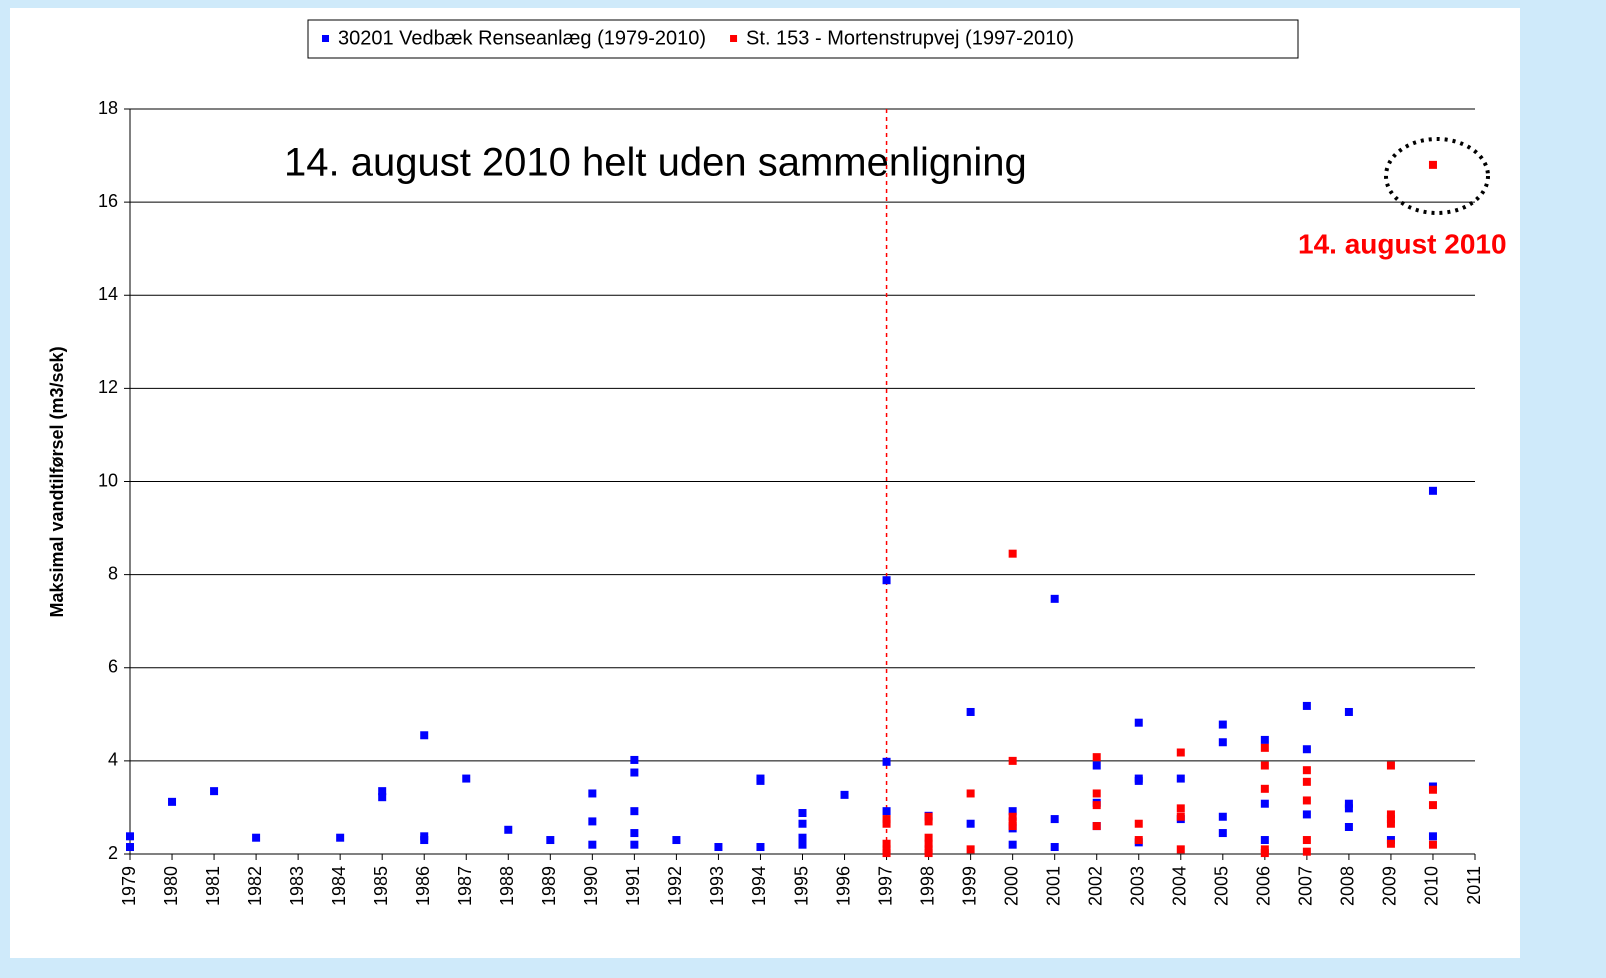  What do you see at coordinates (522, 38) in the screenshot?
I see `legend-label: 30201 Vedbæk Renseanlæg (1979-2010)` at bounding box center [522, 38].